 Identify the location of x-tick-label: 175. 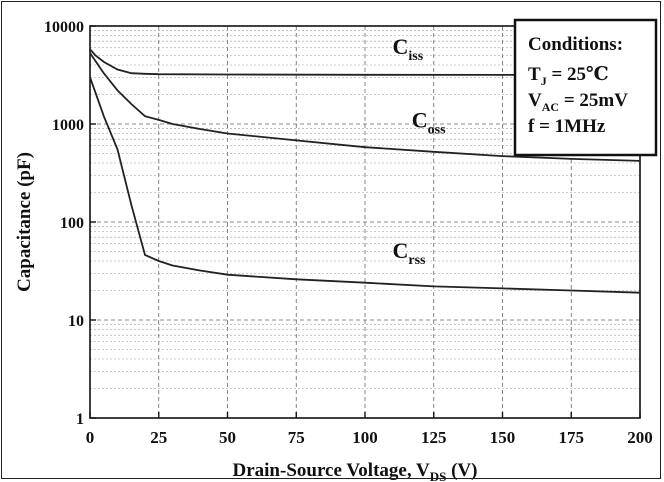
(572, 437).